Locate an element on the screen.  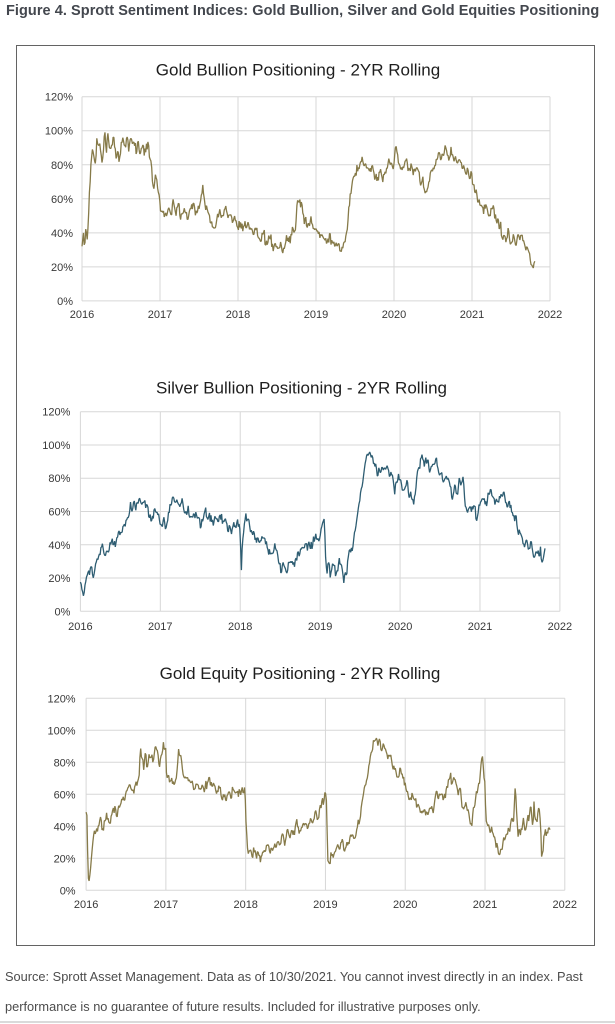
svg-text:Gold Bullion Positioning - 2YR: Gold Bullion Positioning - 2YR Rolling is located at coordinates (298, 70).